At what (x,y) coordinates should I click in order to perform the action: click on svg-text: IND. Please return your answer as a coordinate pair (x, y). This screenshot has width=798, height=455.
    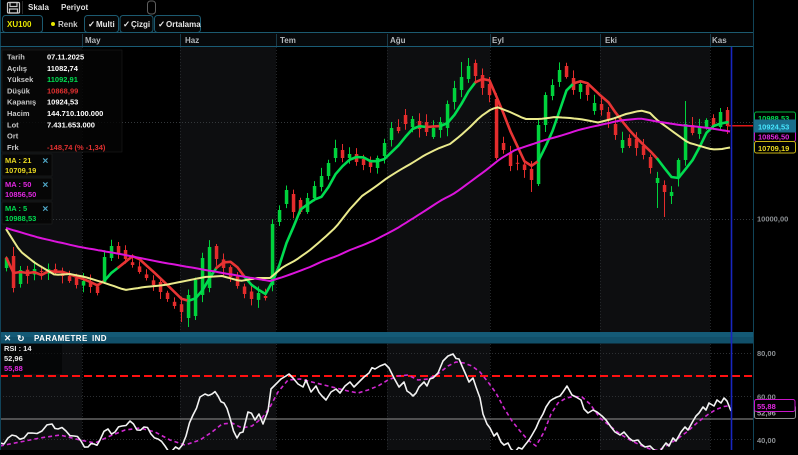
    Looking at the image, I should click on (99, 338).